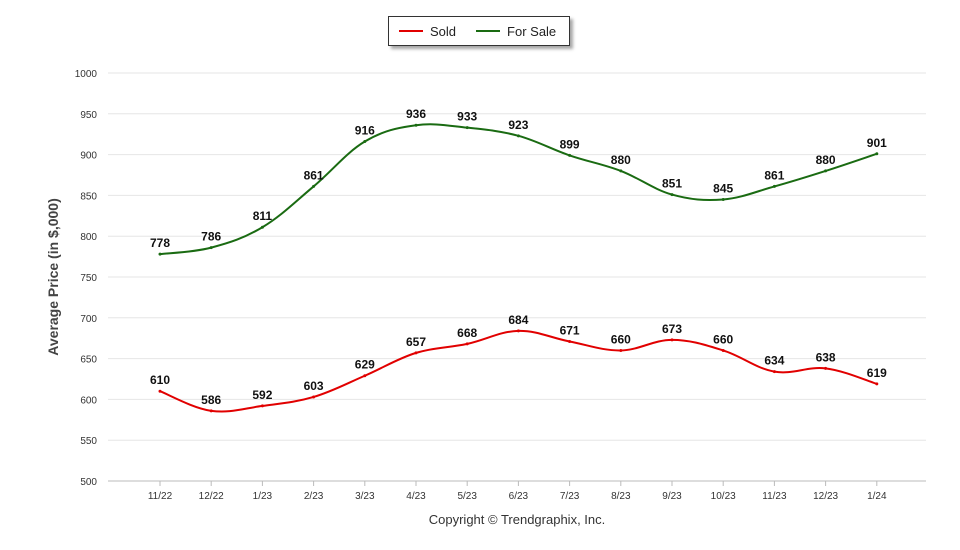 The image size is (960, 550). Describe the element at coordinates (88, 237) in the screenshot. I see `y-tick-label: 800` at that location.